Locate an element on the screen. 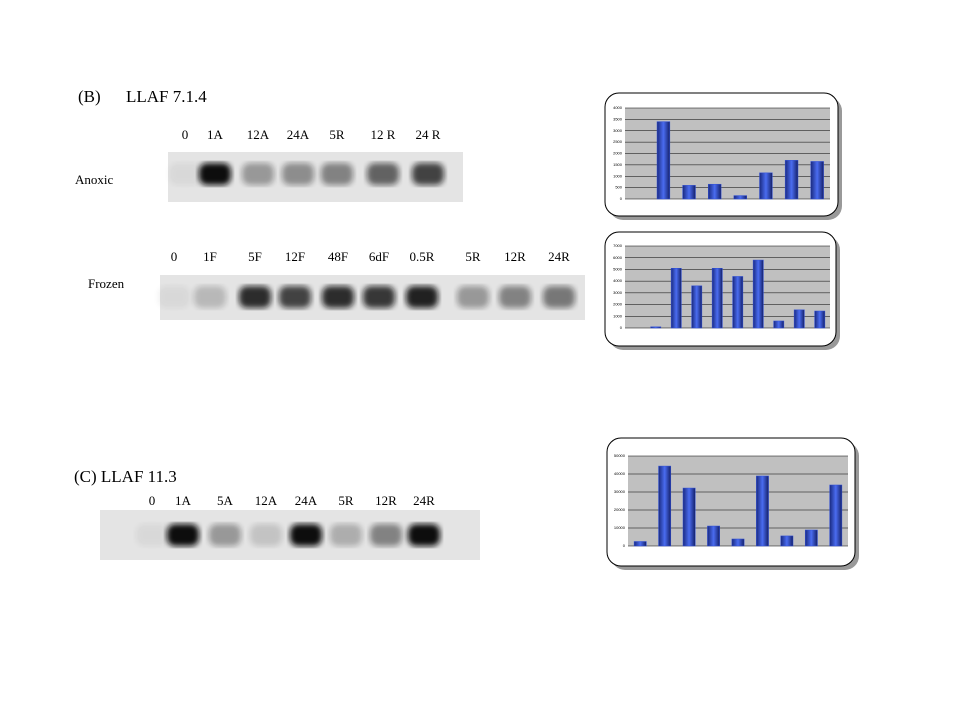 Image resolution: width=959 pixels, height=719 pixels. y-tick-label: 1500 is located at coordinates (618, 164).